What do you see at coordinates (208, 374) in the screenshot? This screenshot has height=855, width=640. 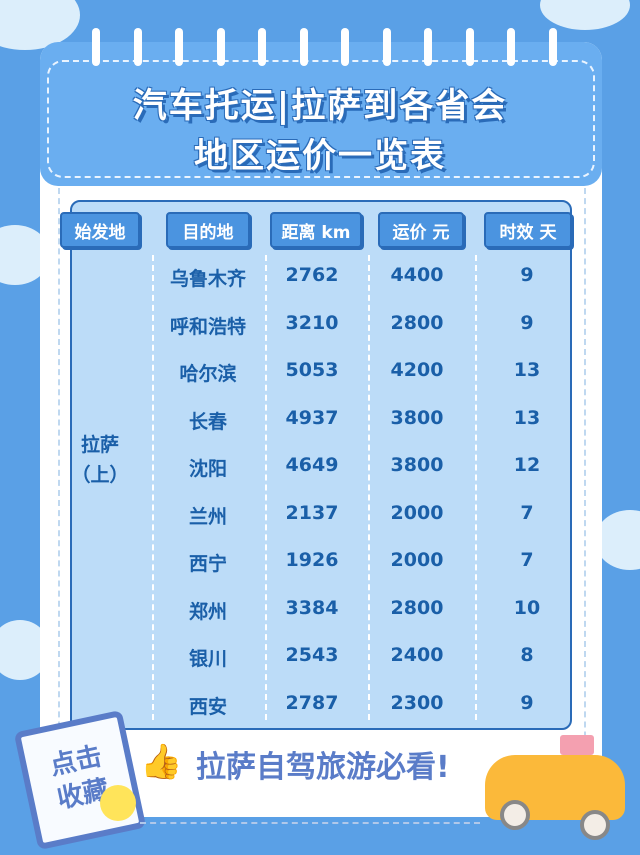 I see `destination-cell: 哈尔滨` at bounding box center [208, 374].